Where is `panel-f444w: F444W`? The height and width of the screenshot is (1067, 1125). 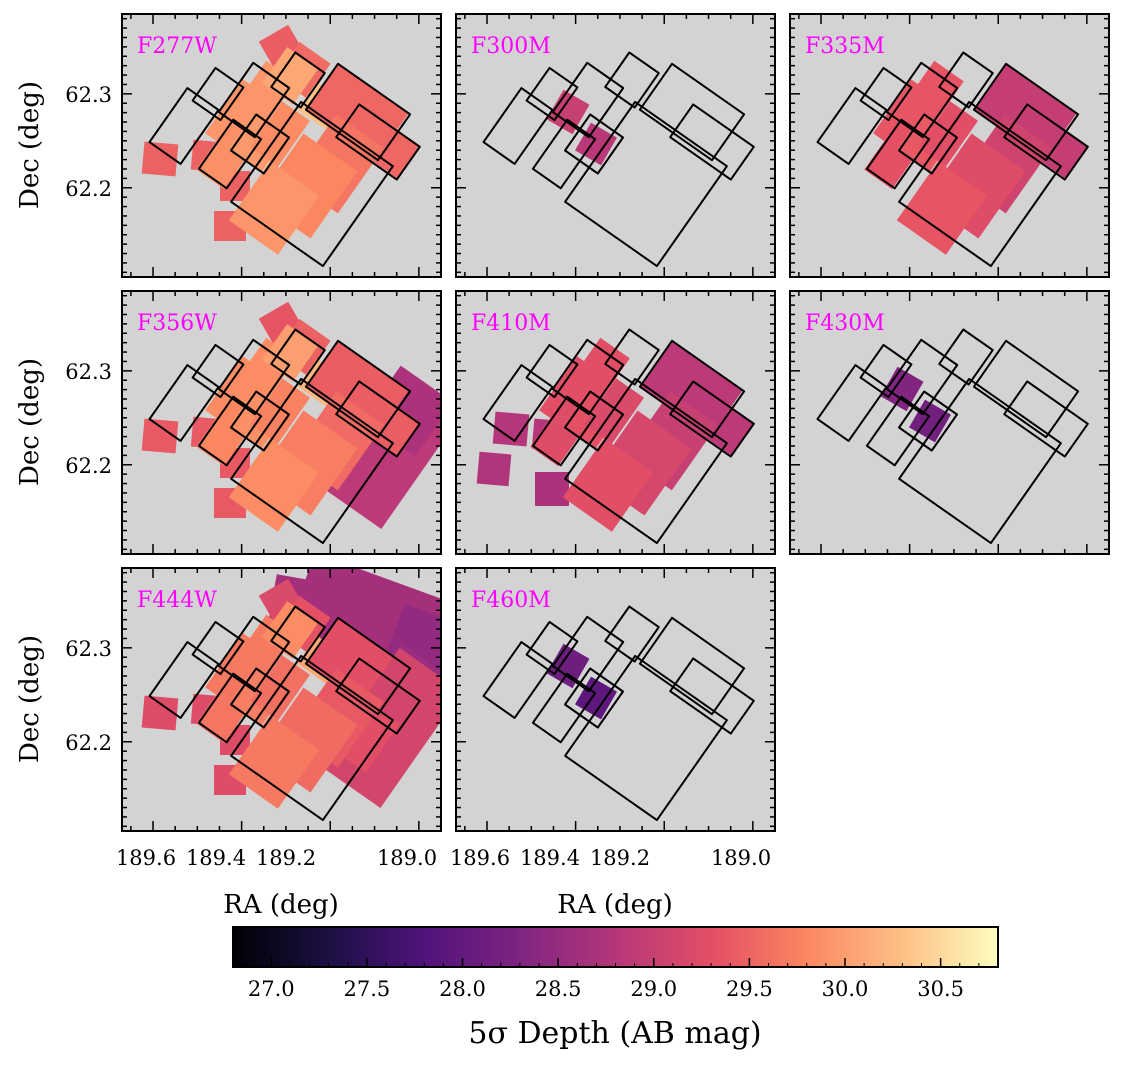 panel-f444w: F444W is located at coordinates (281, 699).